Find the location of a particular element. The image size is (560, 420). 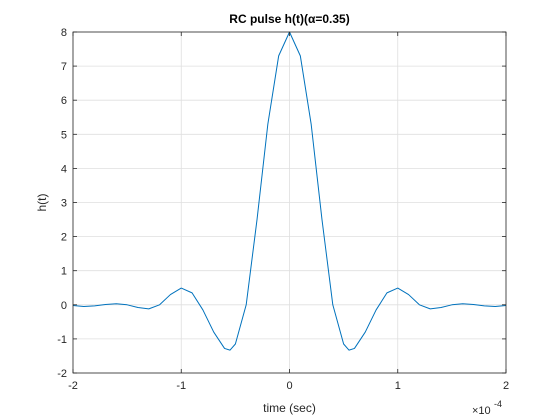

x-tick-label: -2 is located at coordinates (73, 386).